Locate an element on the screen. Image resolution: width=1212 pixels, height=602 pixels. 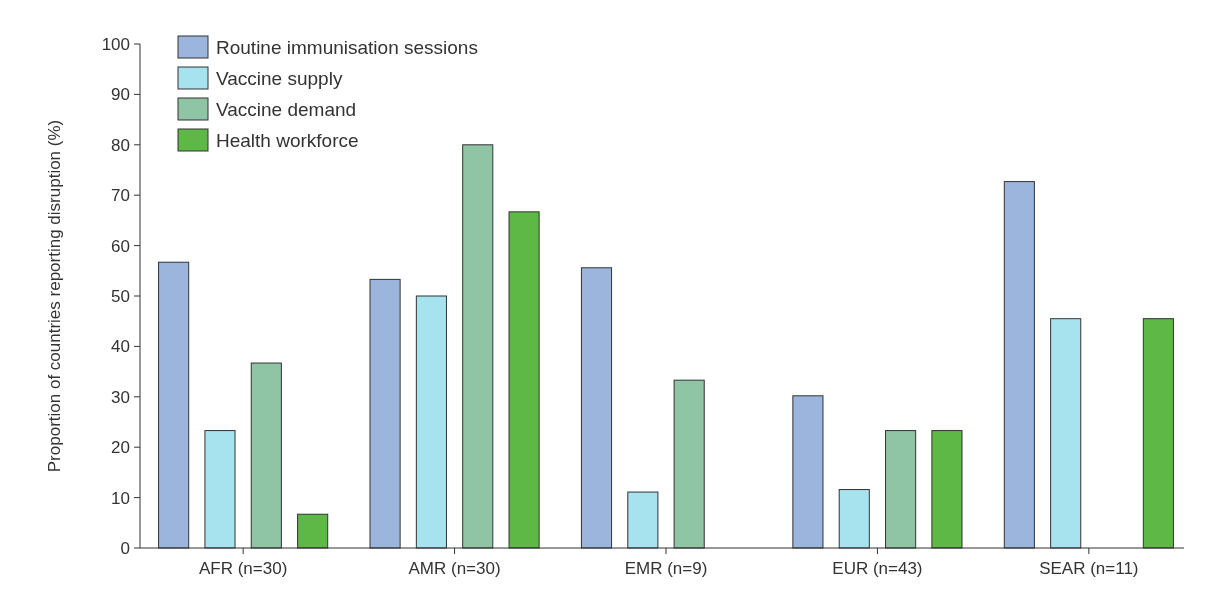
legend-label: Routine immunisation sessions is located at coordinates (347, 47).